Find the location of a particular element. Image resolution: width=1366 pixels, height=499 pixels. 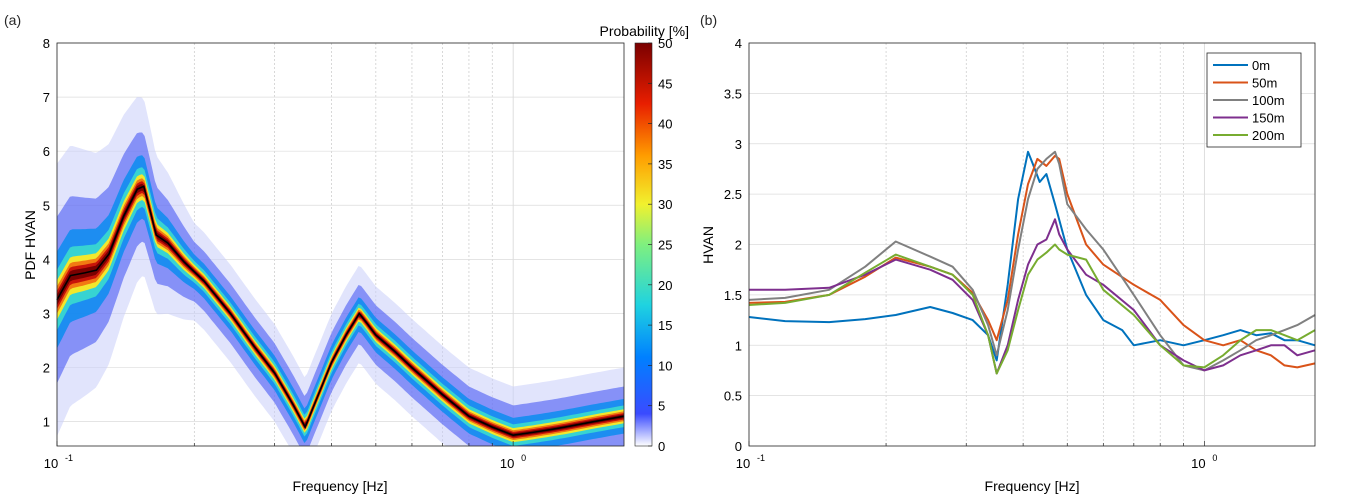

legend-items: 0m 50m 100m 150m 200m is located at coordinates (1249, 100).